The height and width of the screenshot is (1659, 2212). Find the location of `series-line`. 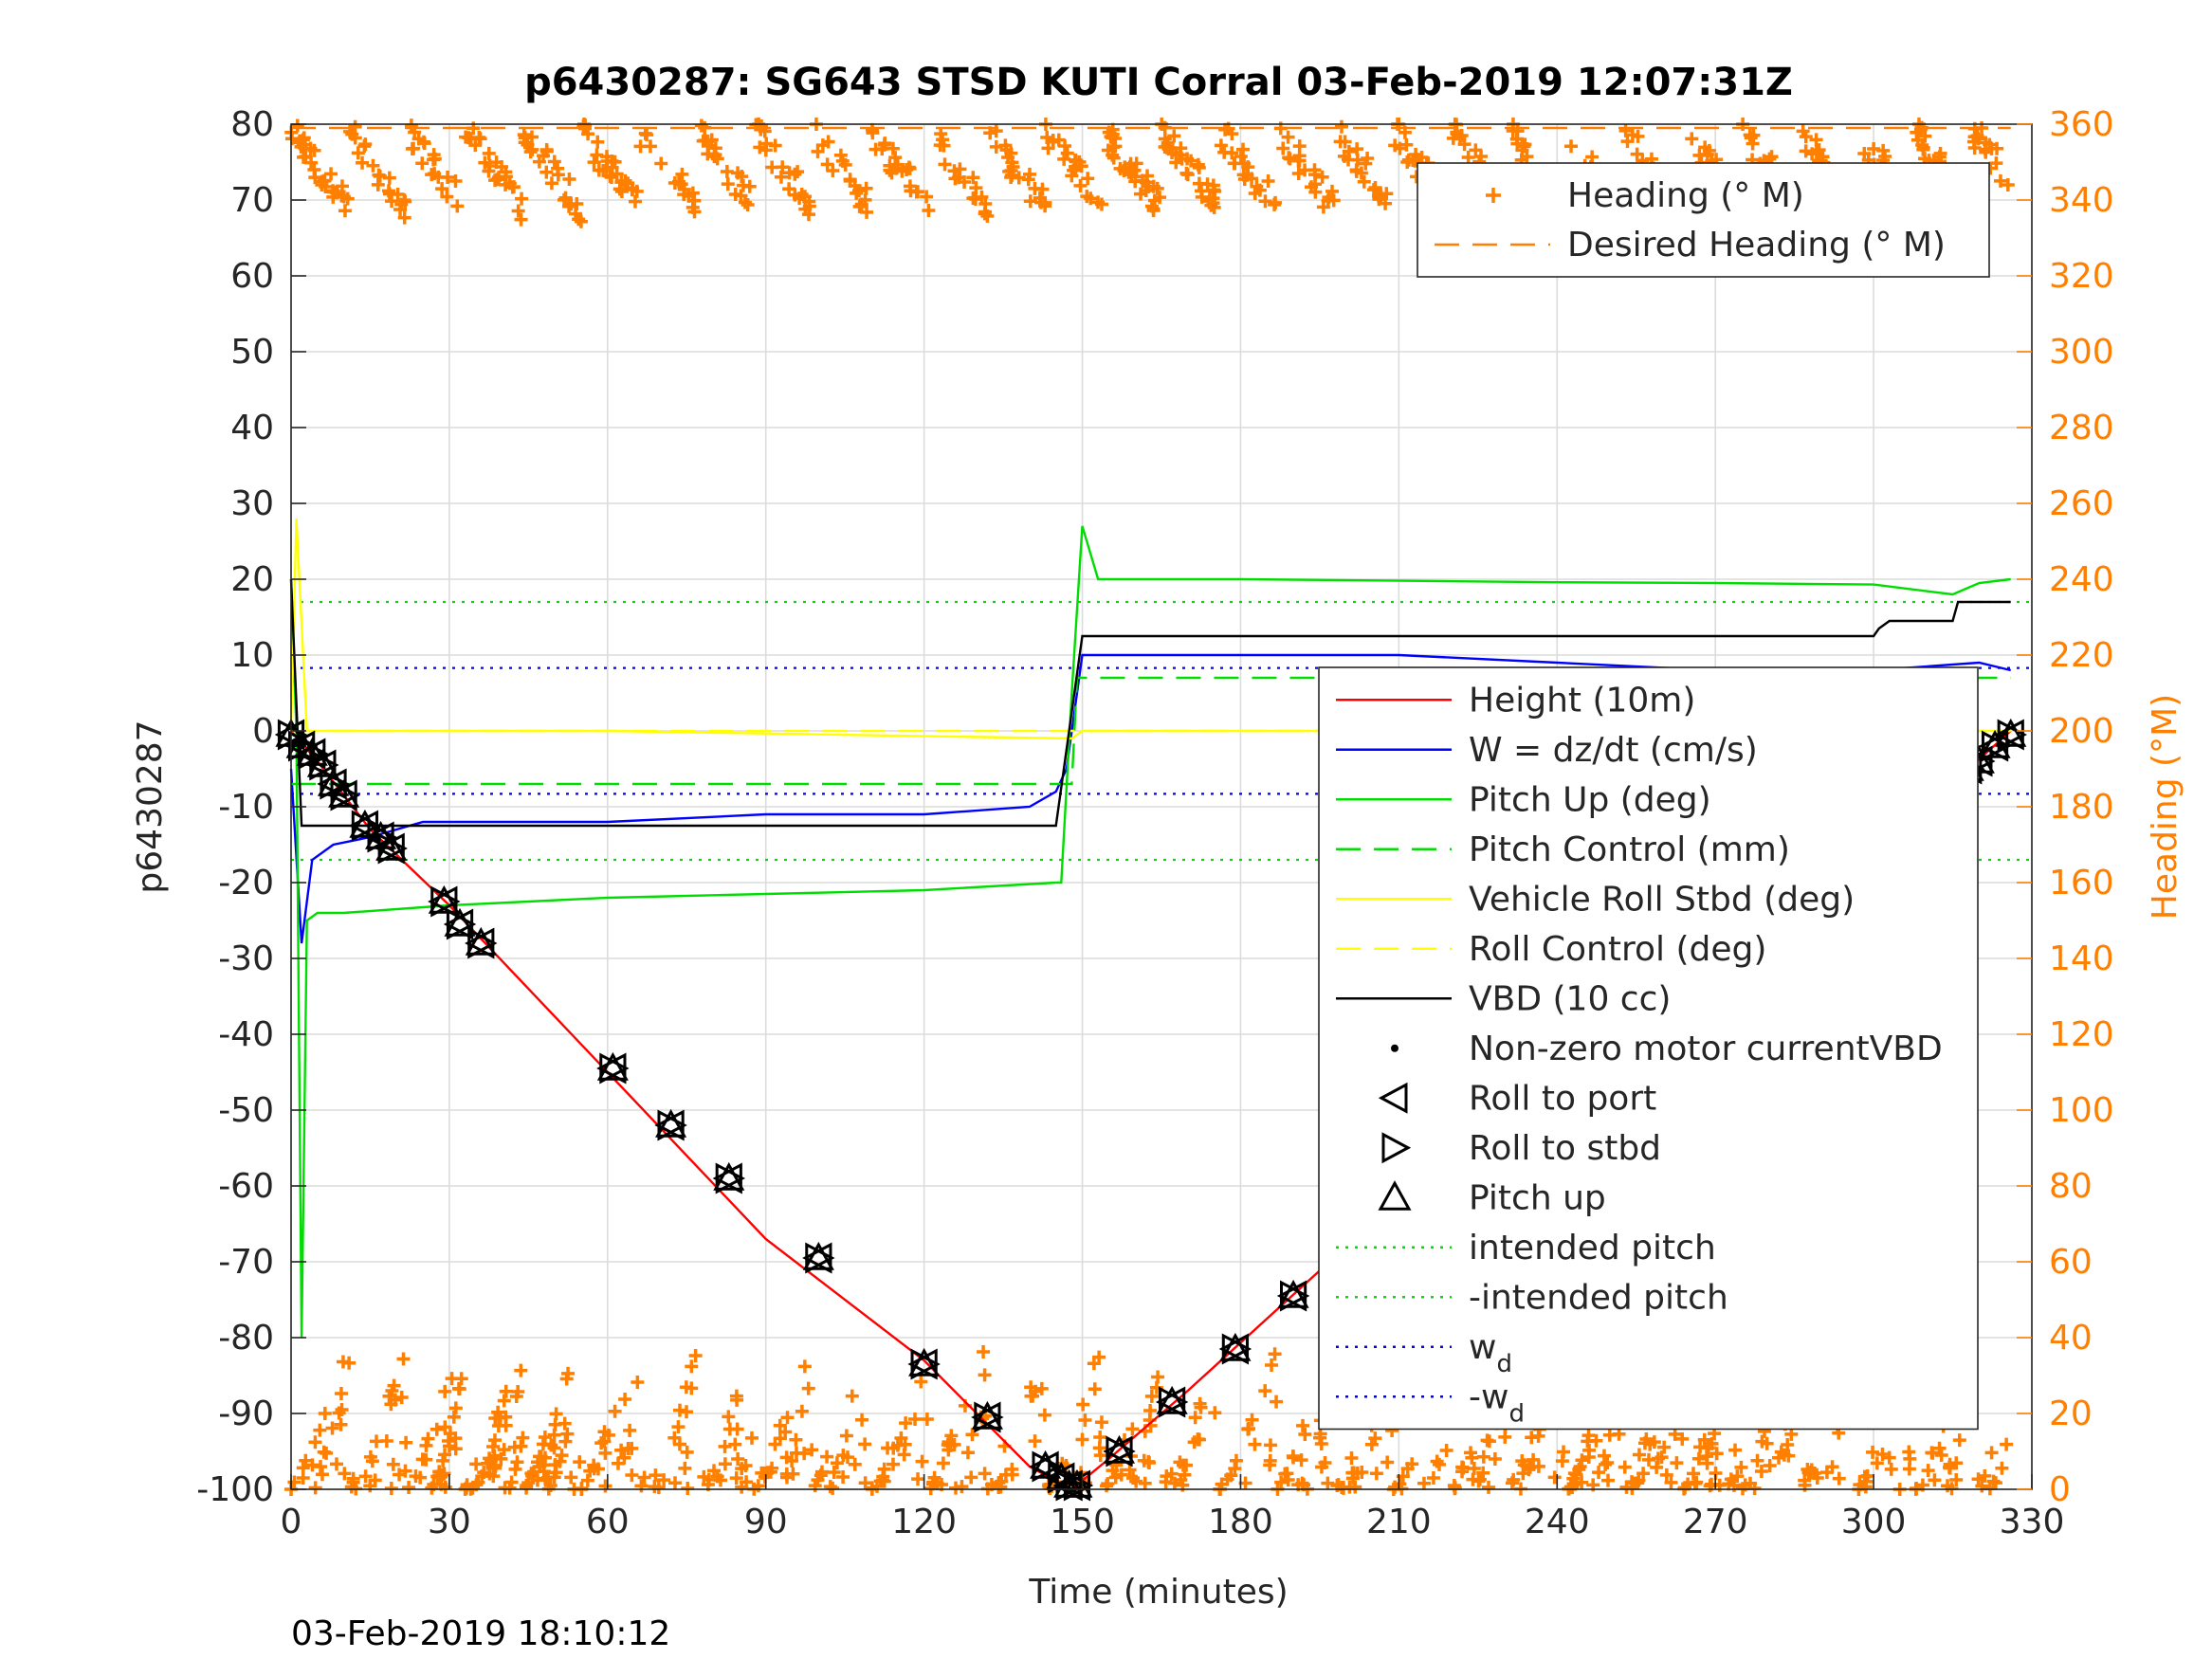

series-line is located at coordinates (1151, 731).